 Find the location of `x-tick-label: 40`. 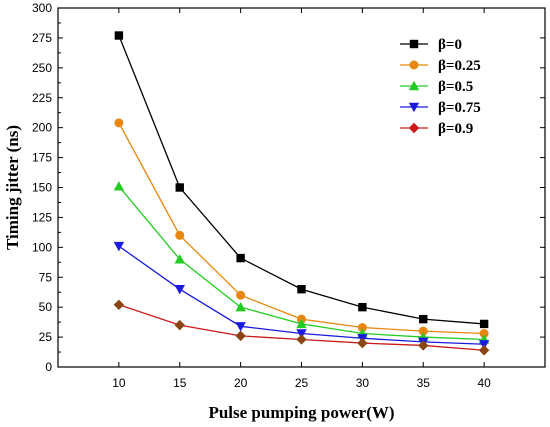

x-tick-label: 40 is located at coordinates (484, 383).